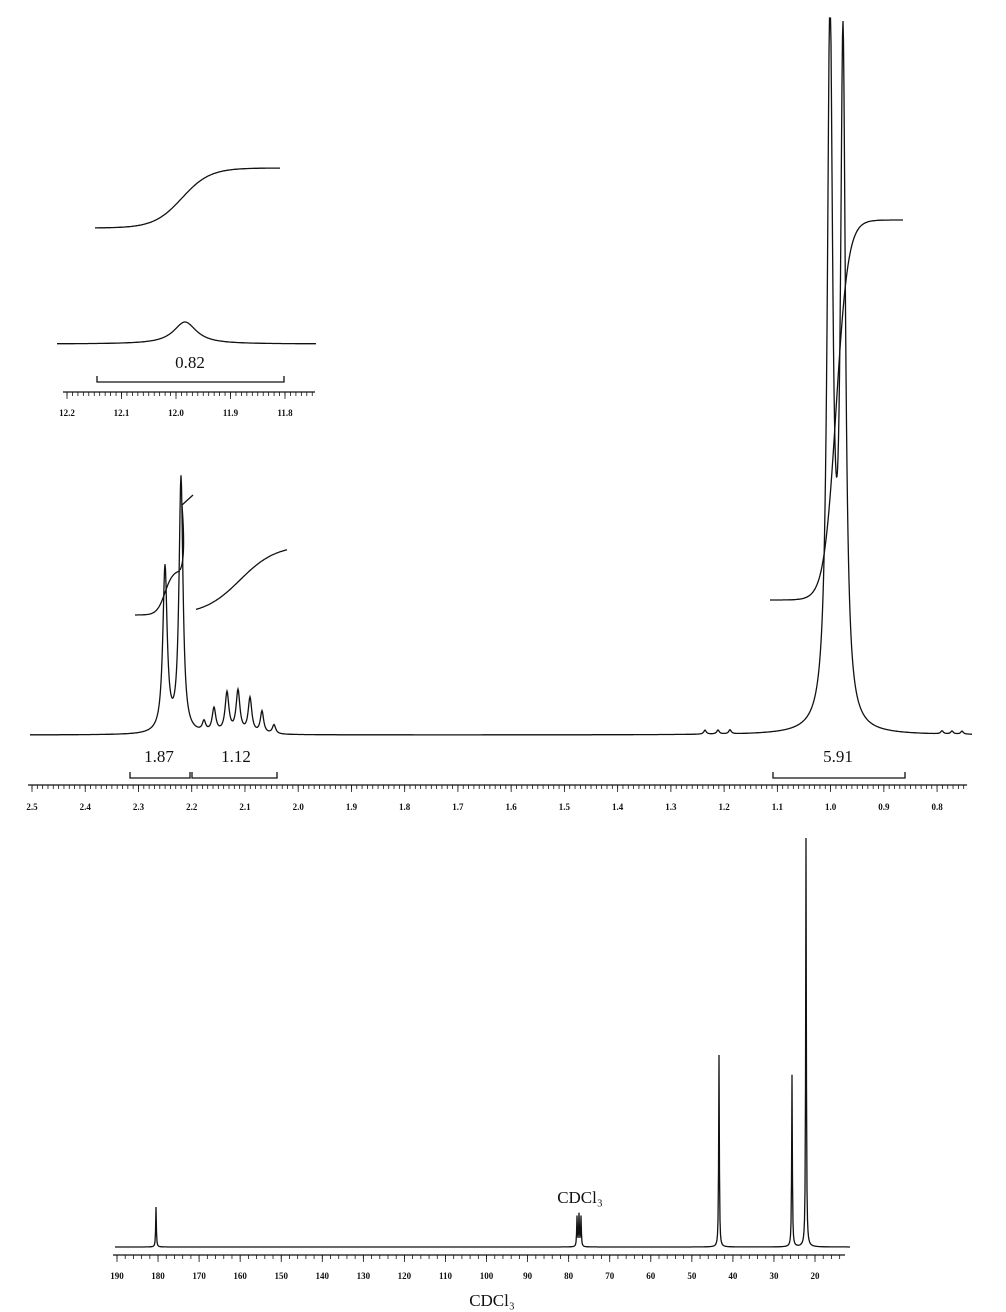 The image size is (1006, 1312). What do you see at coordinates (281, 1276) in the screenshot?
I see `tick-label: 150` at bounding box center [281, 1276].